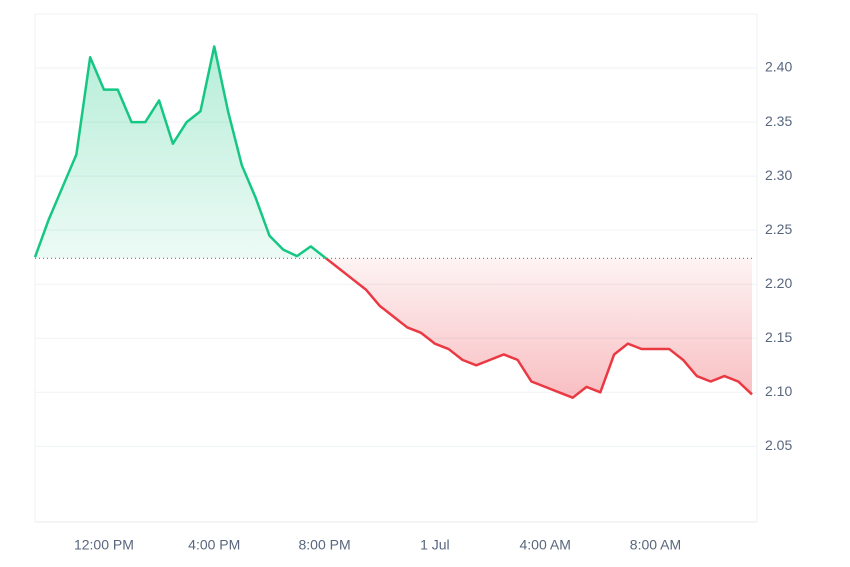  Describe the element at coordinates (544, 545) in the screenshot. I see `x-tick-label: 4:00 AM` at that location.